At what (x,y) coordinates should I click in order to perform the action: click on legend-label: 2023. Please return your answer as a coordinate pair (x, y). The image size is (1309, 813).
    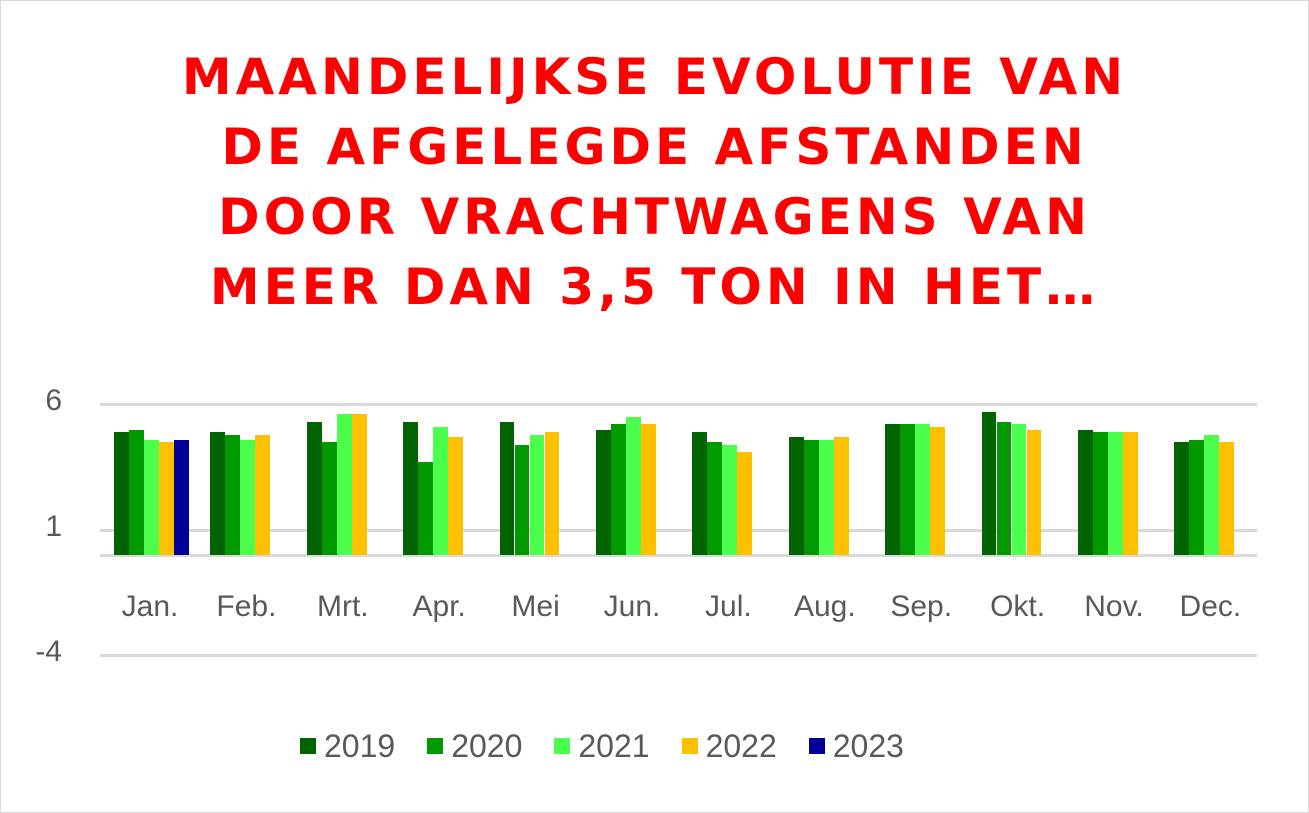
    Looking at the image, I should click on (868, 745).